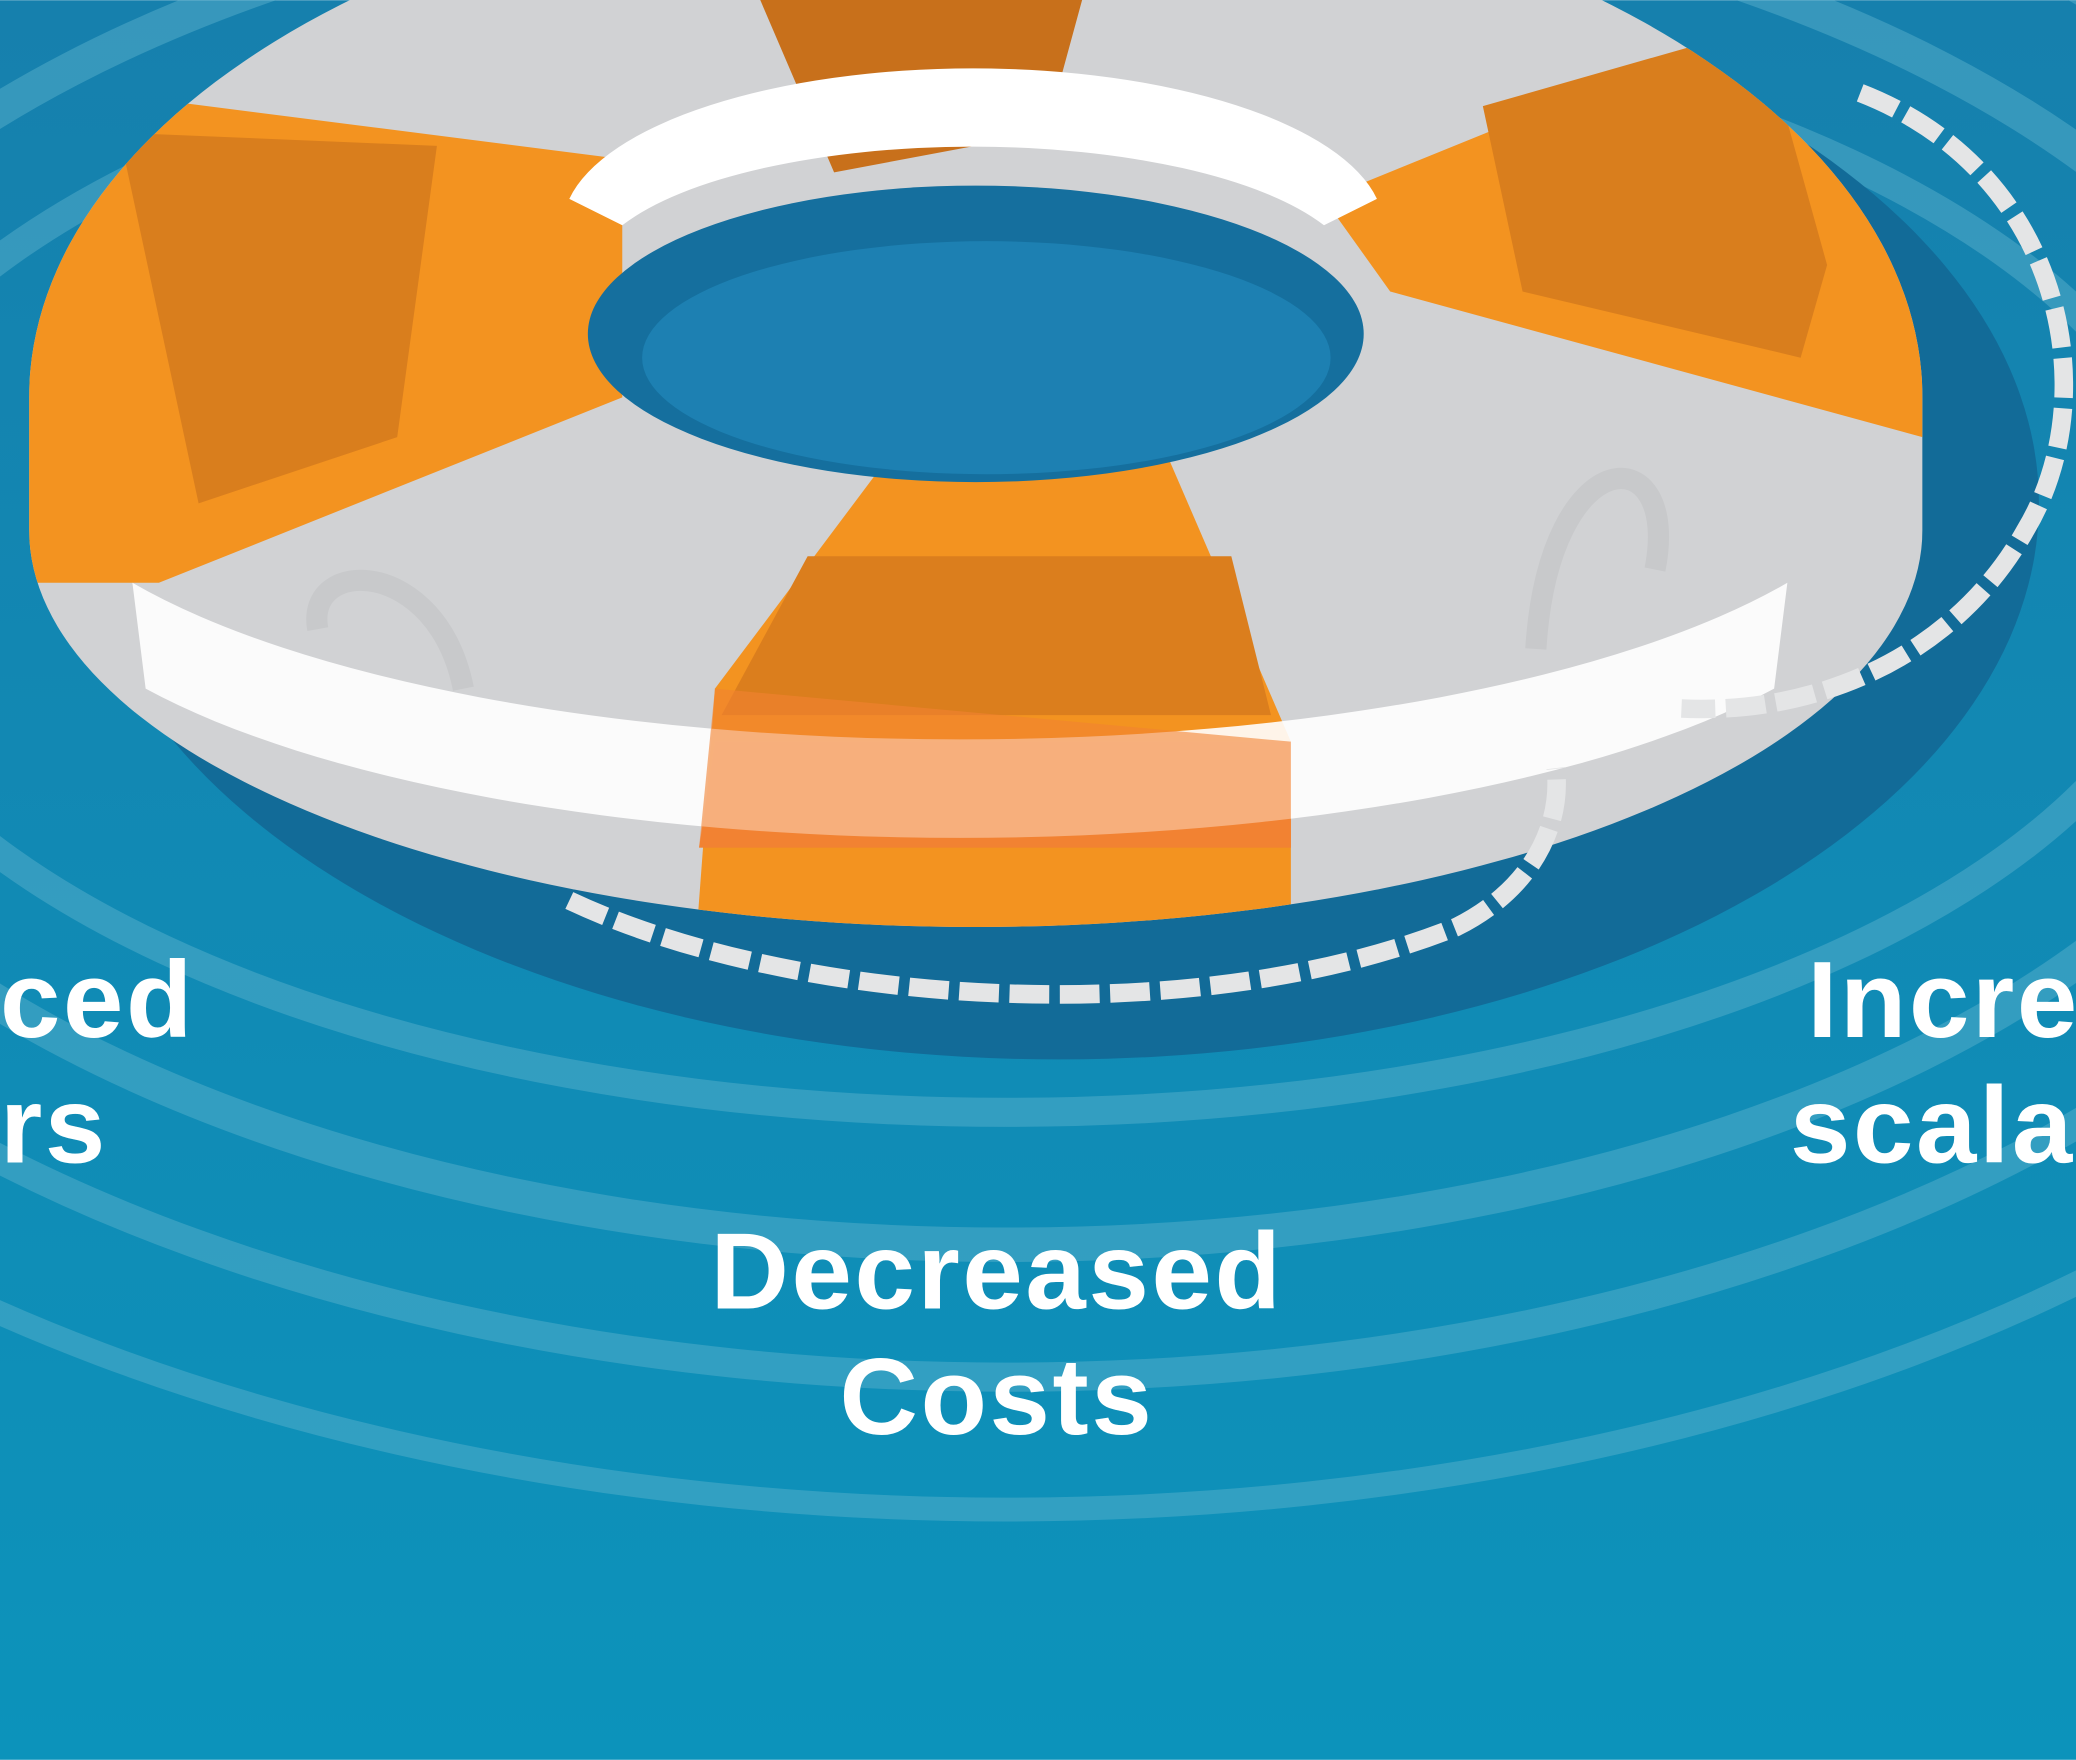 The width and height of the screenshot is (2076, 1760). What do you see at coordinates (986, 358) in the screenshot?
I see `hole-water` at bounding box center [986, 358].